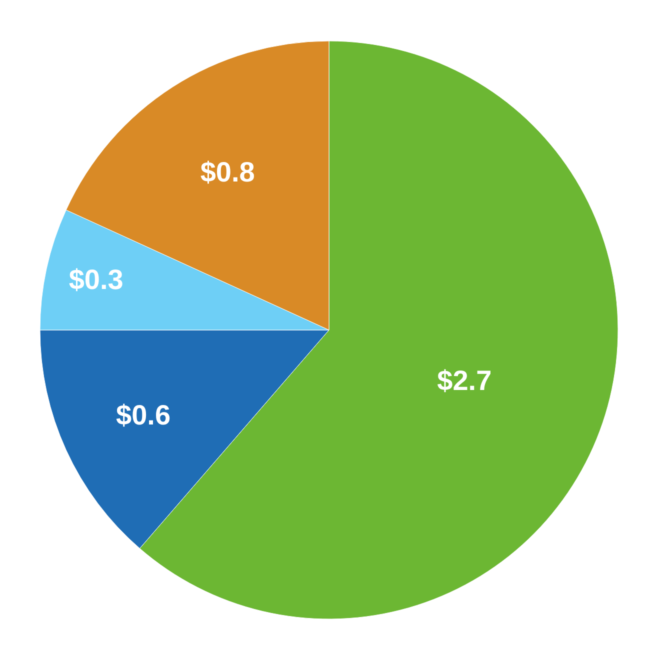  Describe the element at coordinates (96, 279) in the screenshot. I see `data-label: $0.3` at that location.